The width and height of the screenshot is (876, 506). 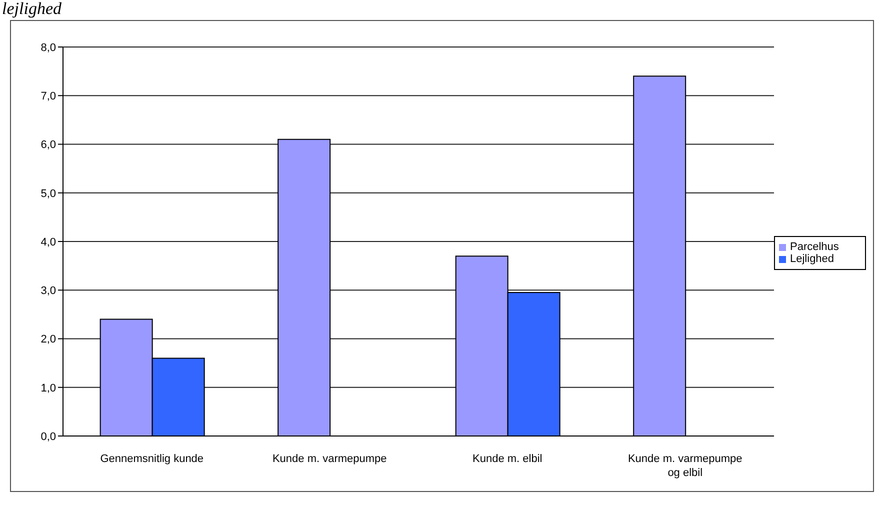 I want to click on legend-label: Lejlighed, so click(x=812, y=259).